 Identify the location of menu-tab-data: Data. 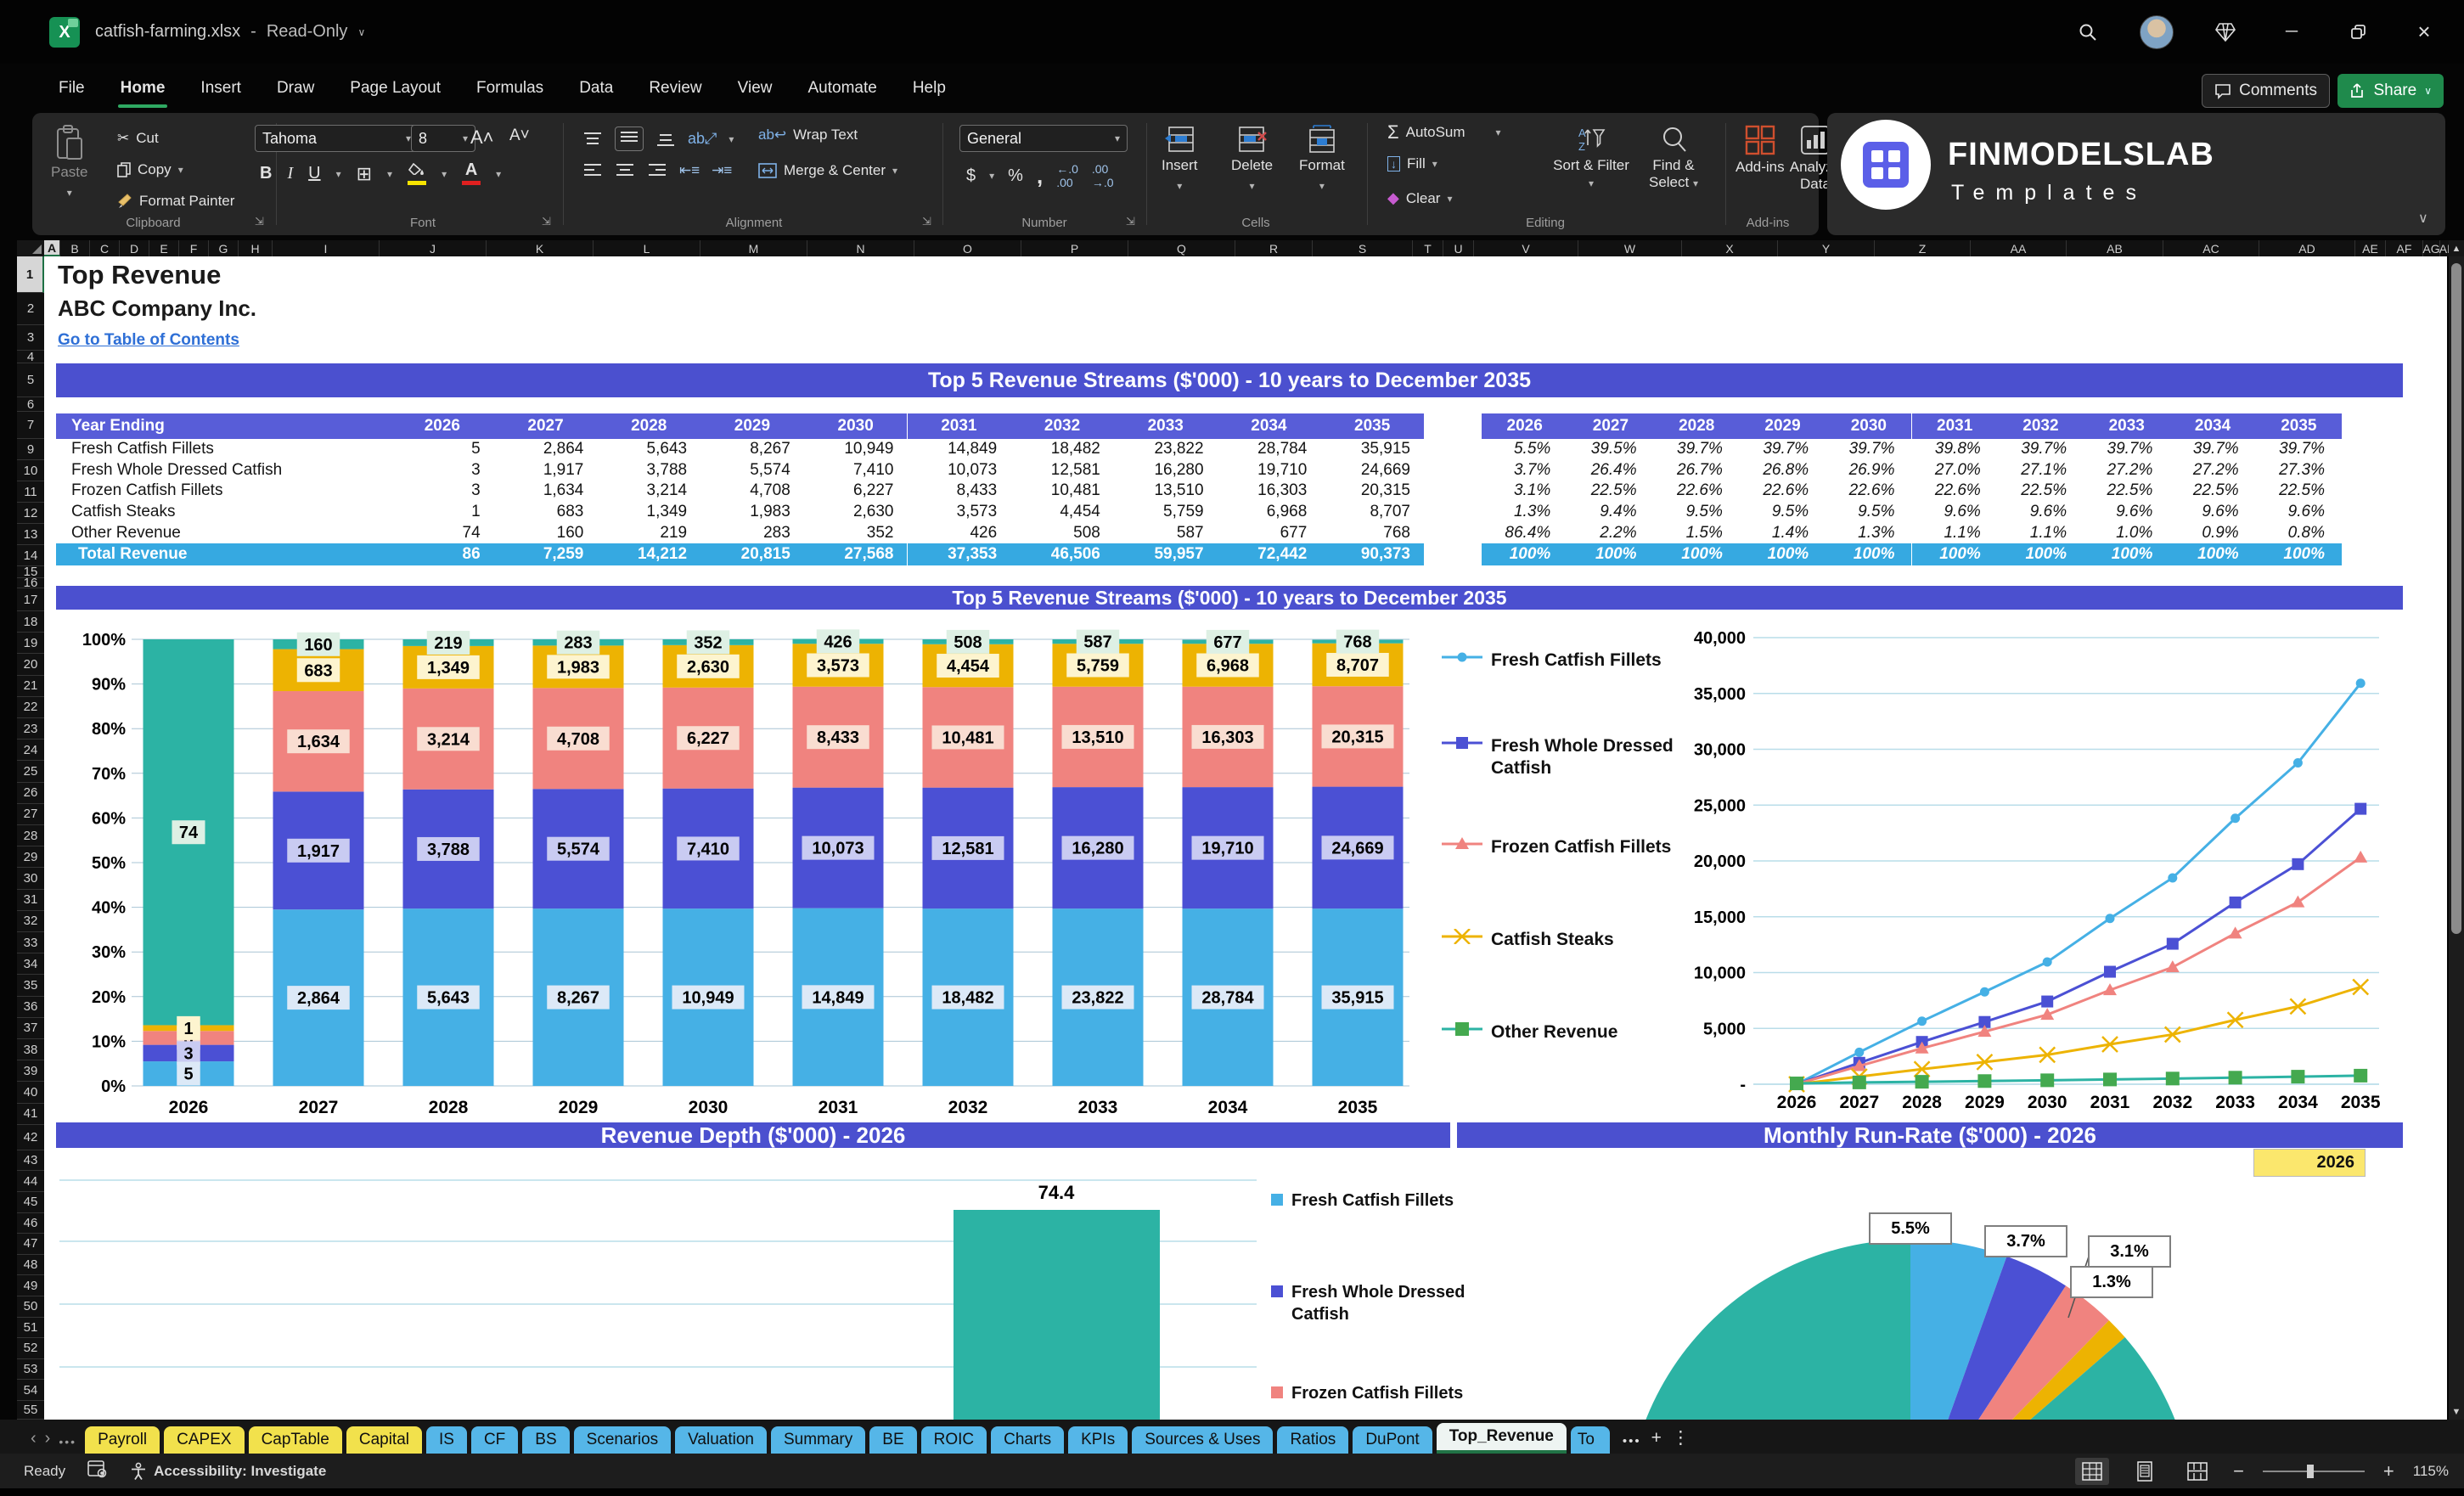
(596, 88).